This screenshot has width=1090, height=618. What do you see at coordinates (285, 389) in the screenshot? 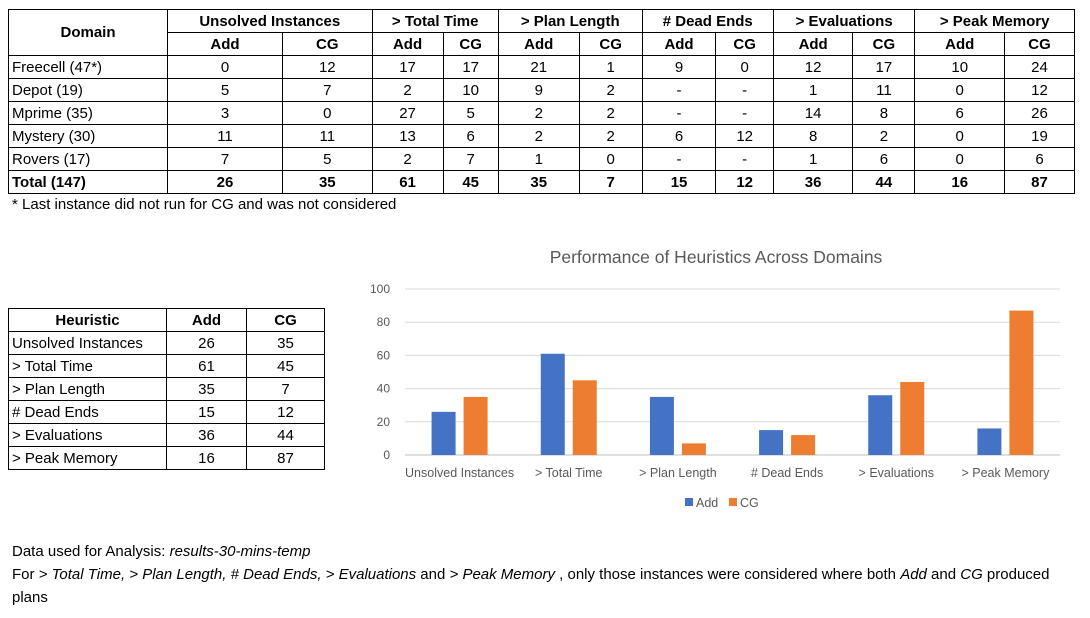
I see `cg-value: 7` at bounding box center [285, 389].